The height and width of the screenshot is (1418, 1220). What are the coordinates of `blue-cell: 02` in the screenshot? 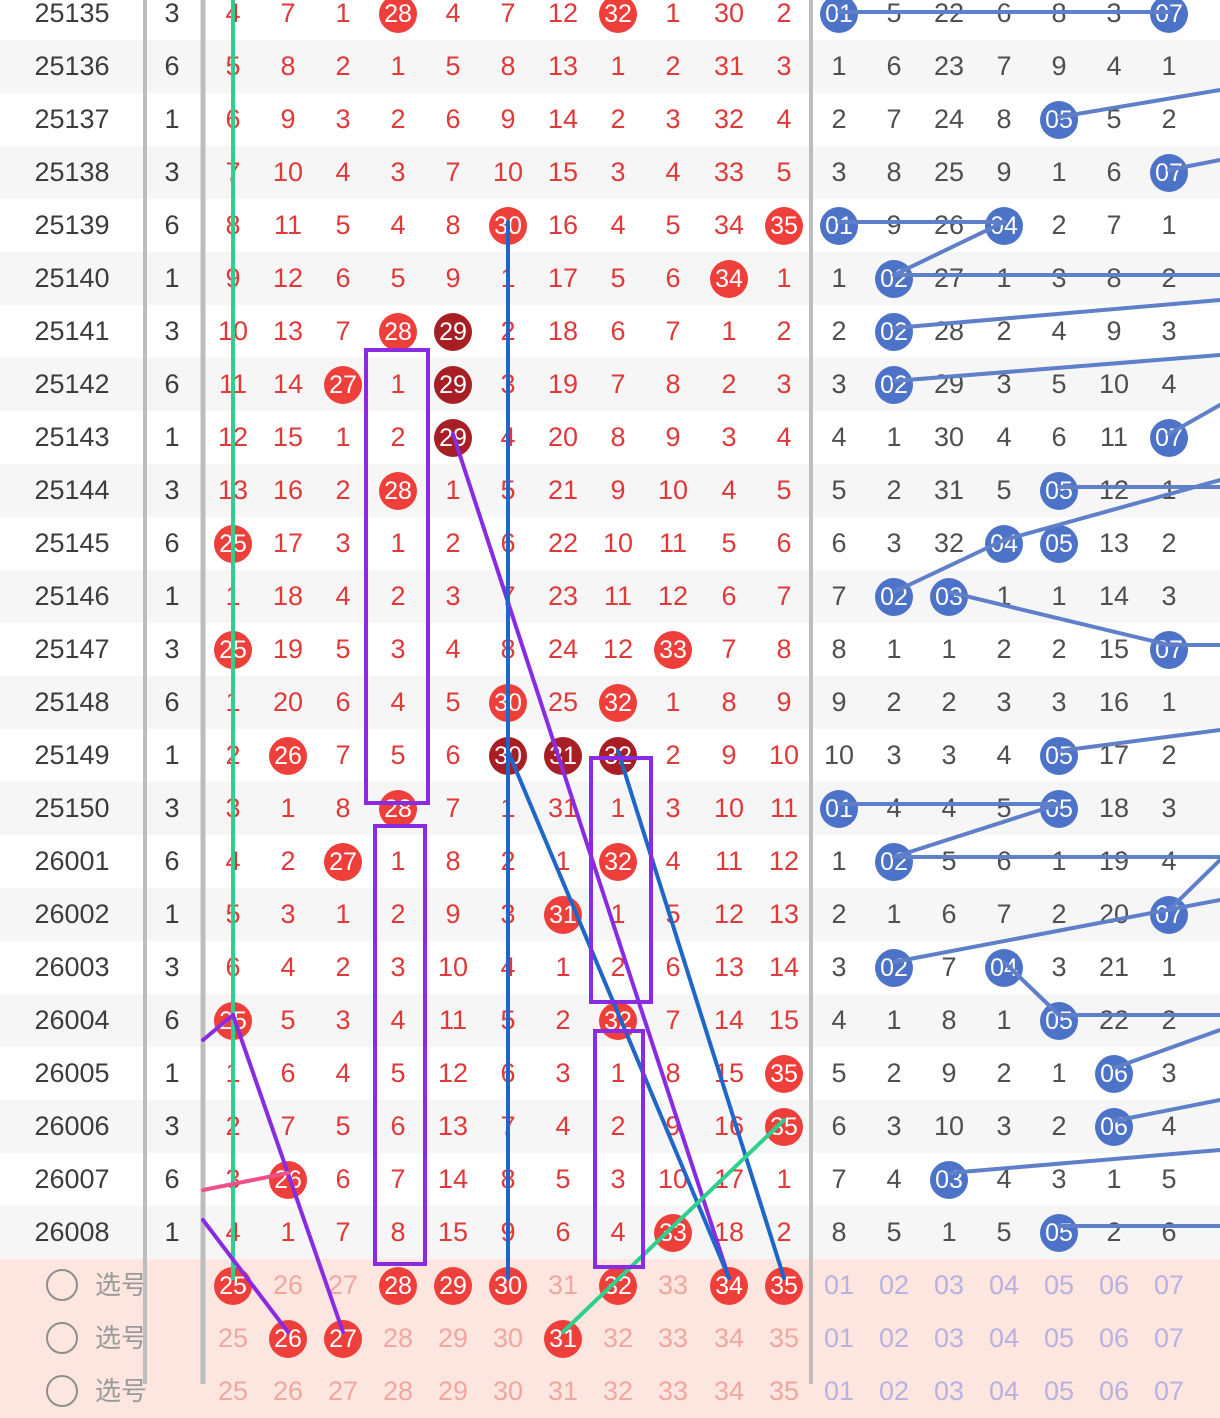 It's located at (894, 384).